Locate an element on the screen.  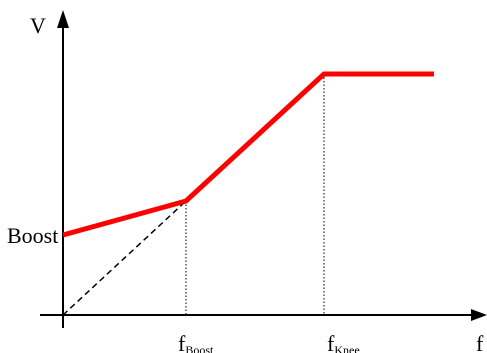
linear-reference-line is located at coordinates (124, 258).